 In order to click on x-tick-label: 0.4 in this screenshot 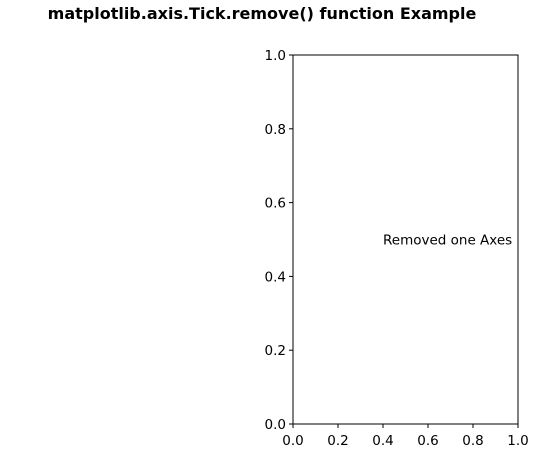, I will do `click(382, 441)`.